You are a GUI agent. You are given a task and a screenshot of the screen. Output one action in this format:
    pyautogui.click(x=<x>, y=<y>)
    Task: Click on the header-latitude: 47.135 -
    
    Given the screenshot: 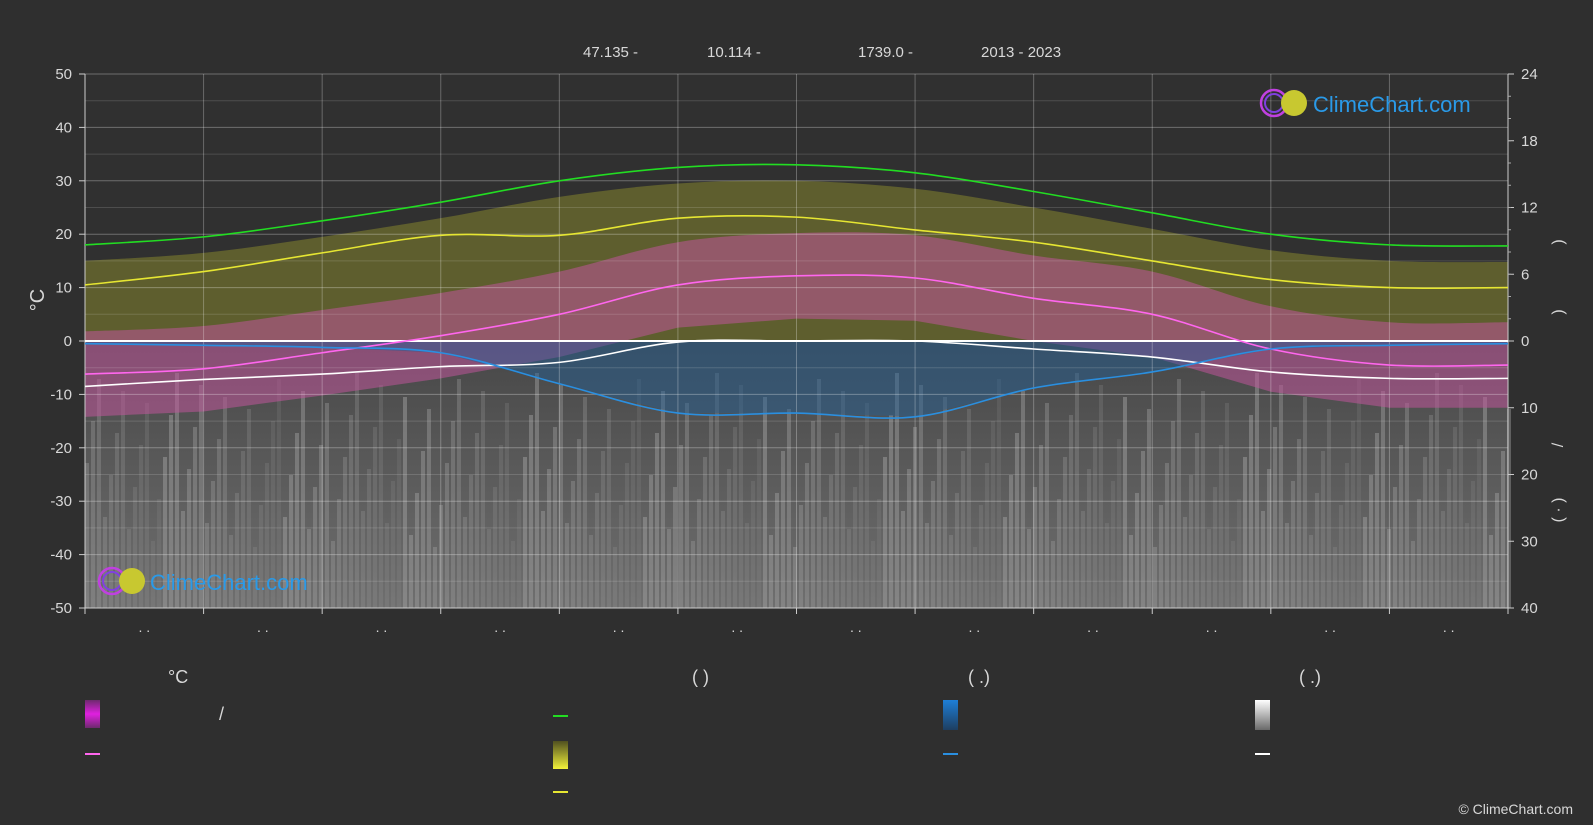 What is the action you would take?
    pyautogui.click(x=610, y=52)
    